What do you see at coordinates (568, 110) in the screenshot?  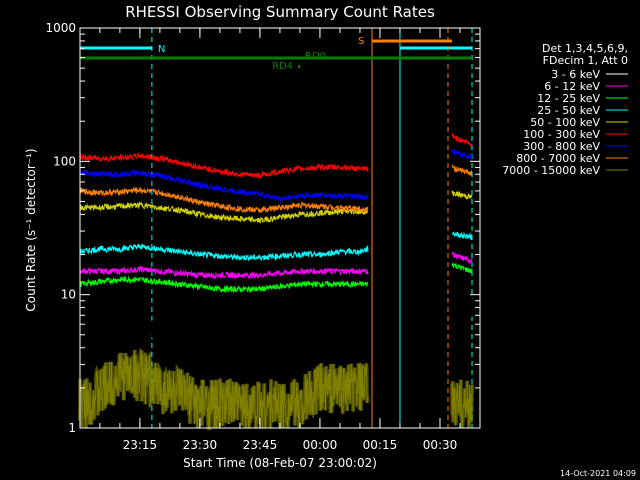 I see `legend-entry-label: 25 - 50 keV` at bounding box center [568, 110].